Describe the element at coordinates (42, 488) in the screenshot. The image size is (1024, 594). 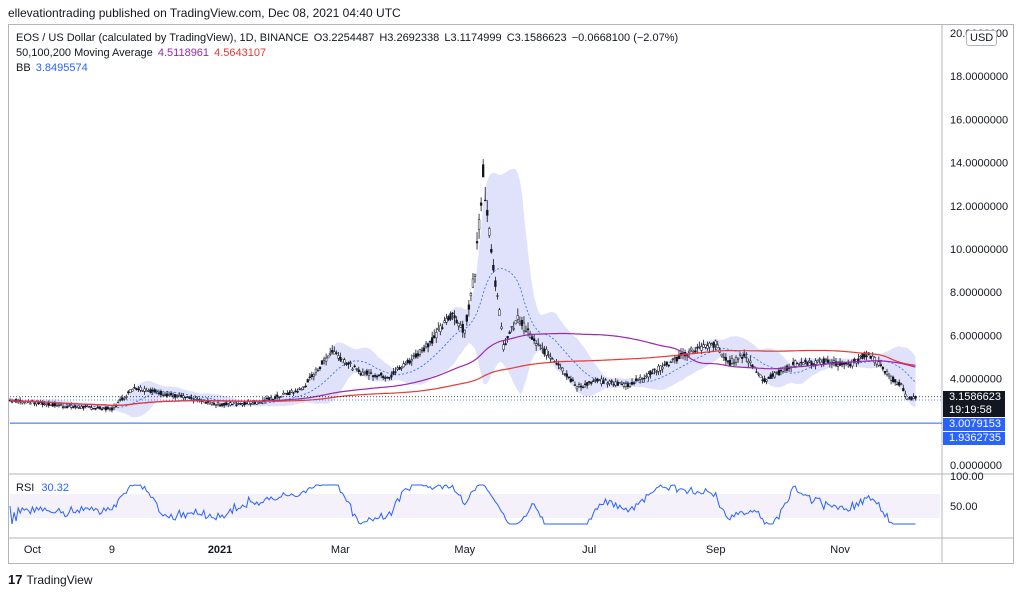
I see `rsi-legend: RSI 30.32` at that location.